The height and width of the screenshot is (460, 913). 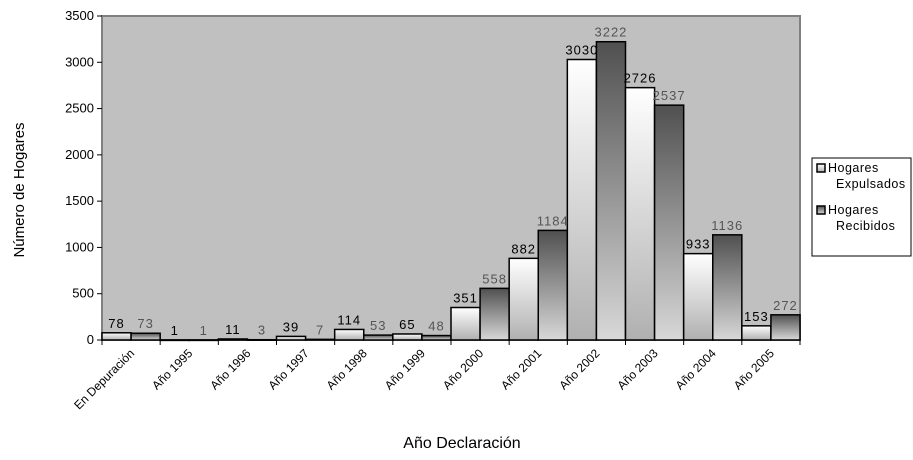 I want to click on data-label: 153, so click(x=756, y=316).